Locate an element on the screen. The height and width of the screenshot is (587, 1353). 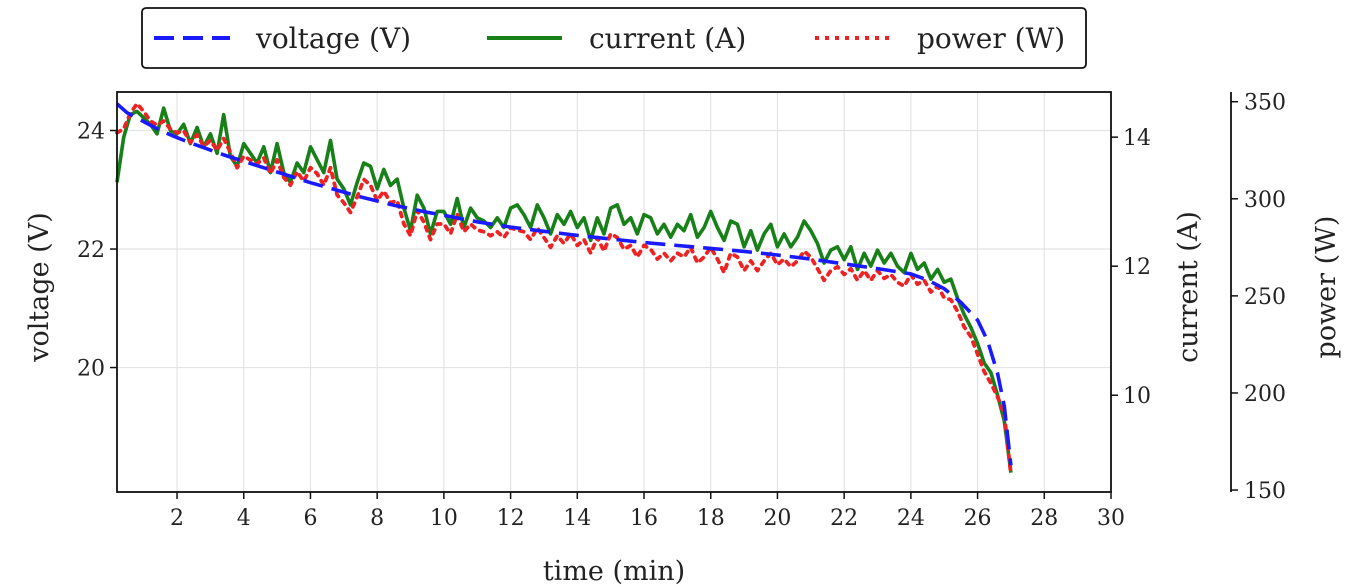
x-tick-label: 16 is located at coordinates (644, 518).